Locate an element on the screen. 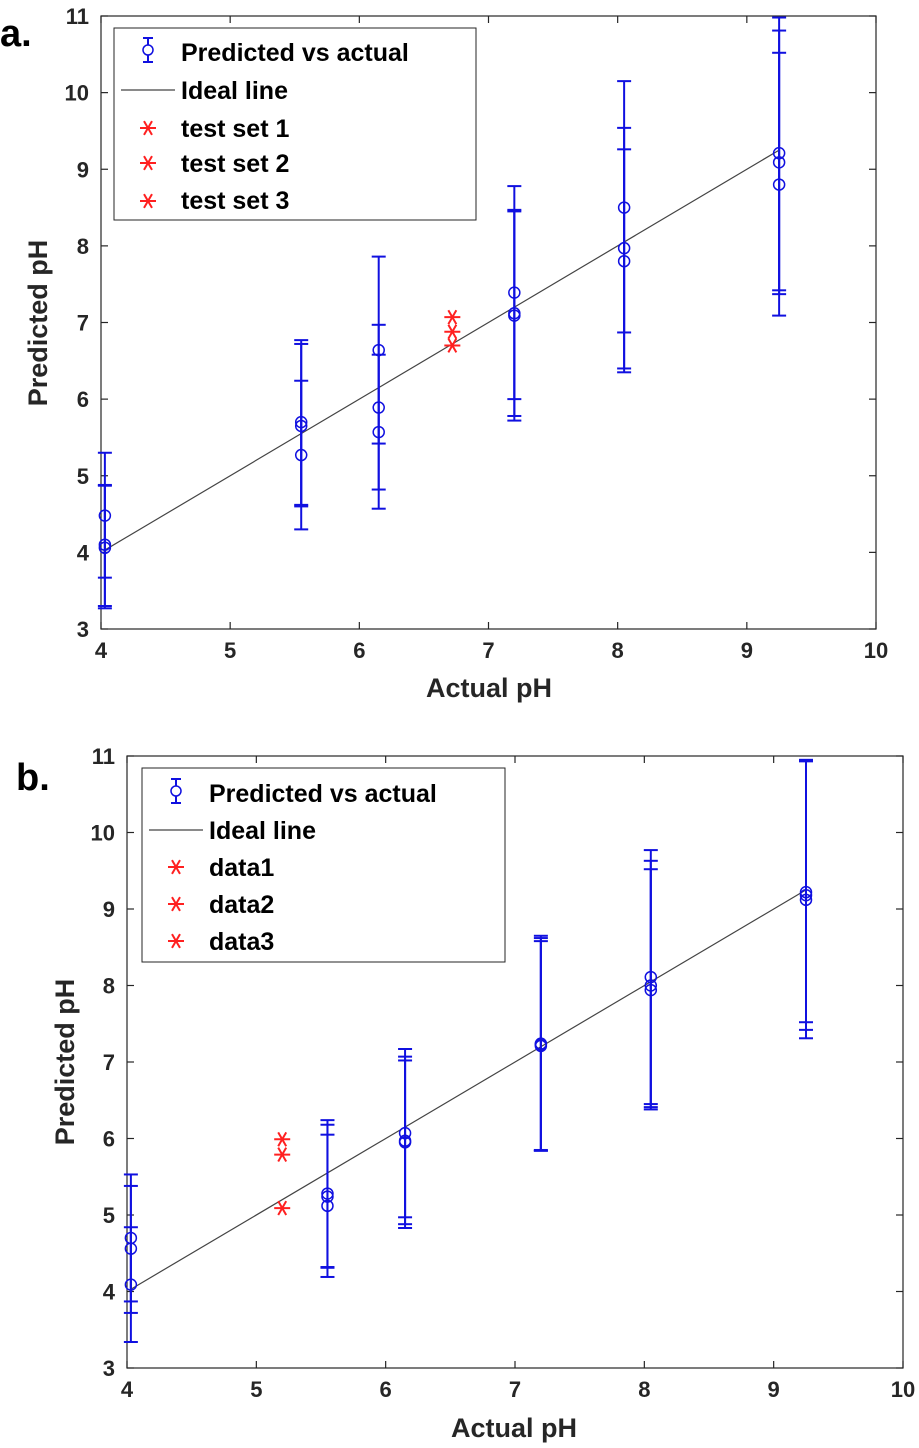 This screenshot has height=1448, width=919. panel-b-label: b. is located at coordinates (33, 778).